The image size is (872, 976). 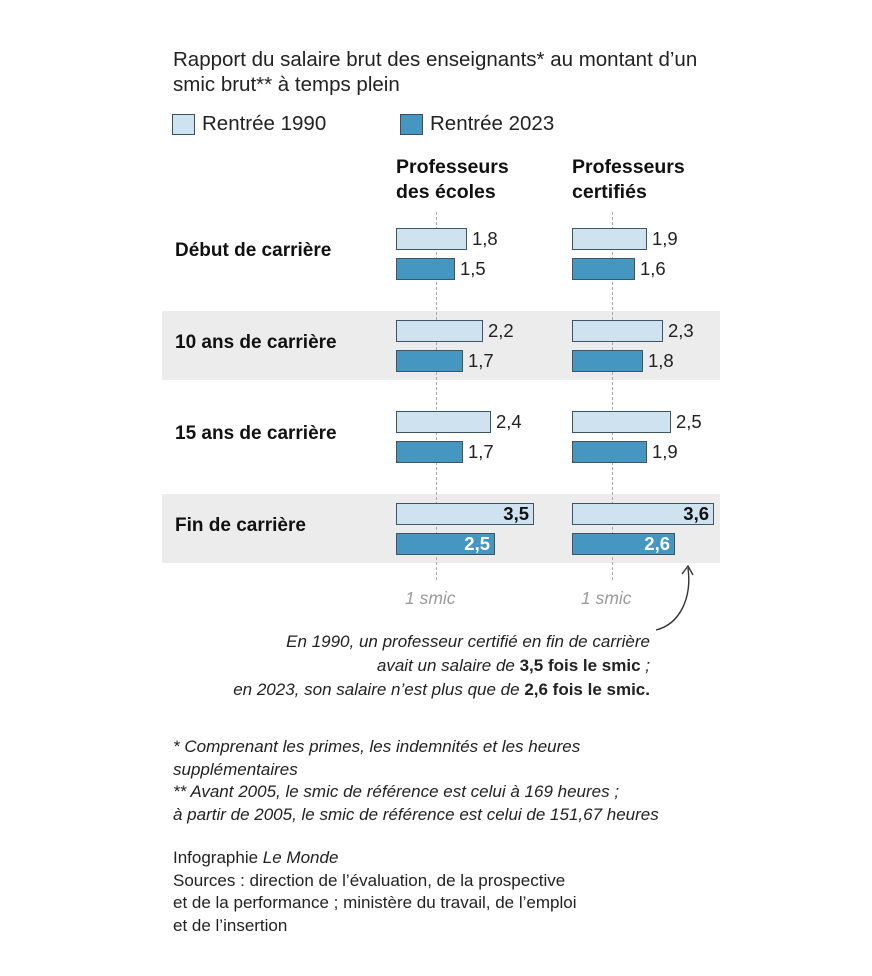 I want to click on annotation-arrow-icon, so click(x=674, y=597).